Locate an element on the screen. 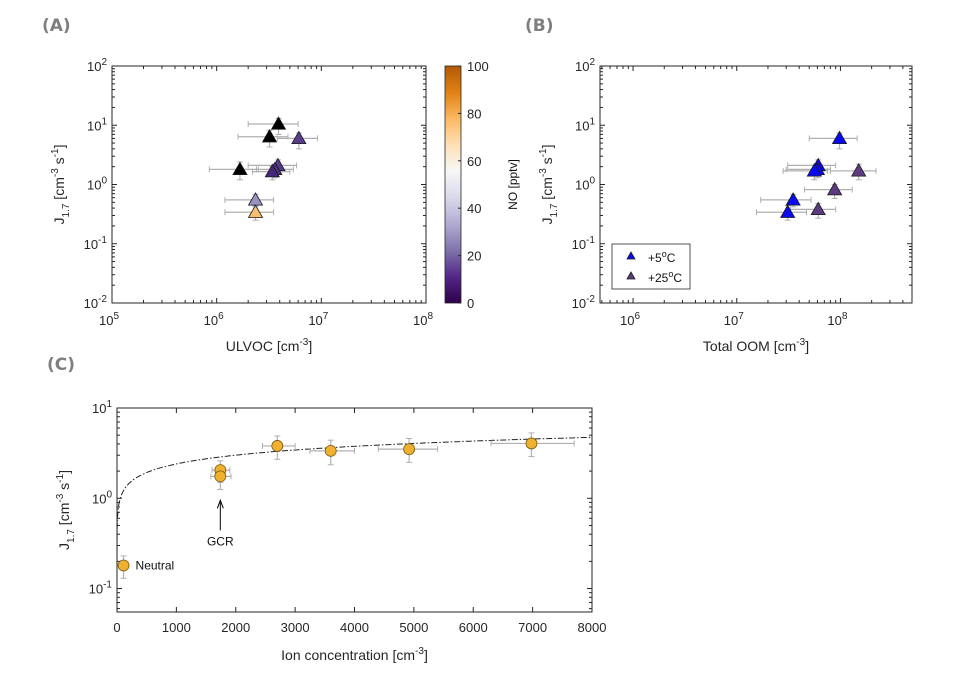 Image resolution: width=961 pixels, height=681 pixels. colorbar-tick-label: 80 is located at coordinates (474, 113).